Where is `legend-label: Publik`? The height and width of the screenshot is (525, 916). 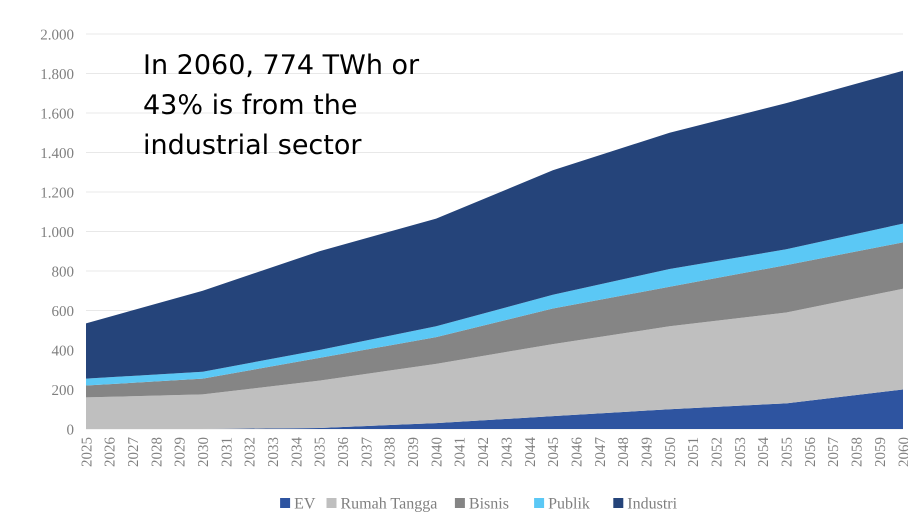 legend-label: Publik is located at coordinates (569, 504).